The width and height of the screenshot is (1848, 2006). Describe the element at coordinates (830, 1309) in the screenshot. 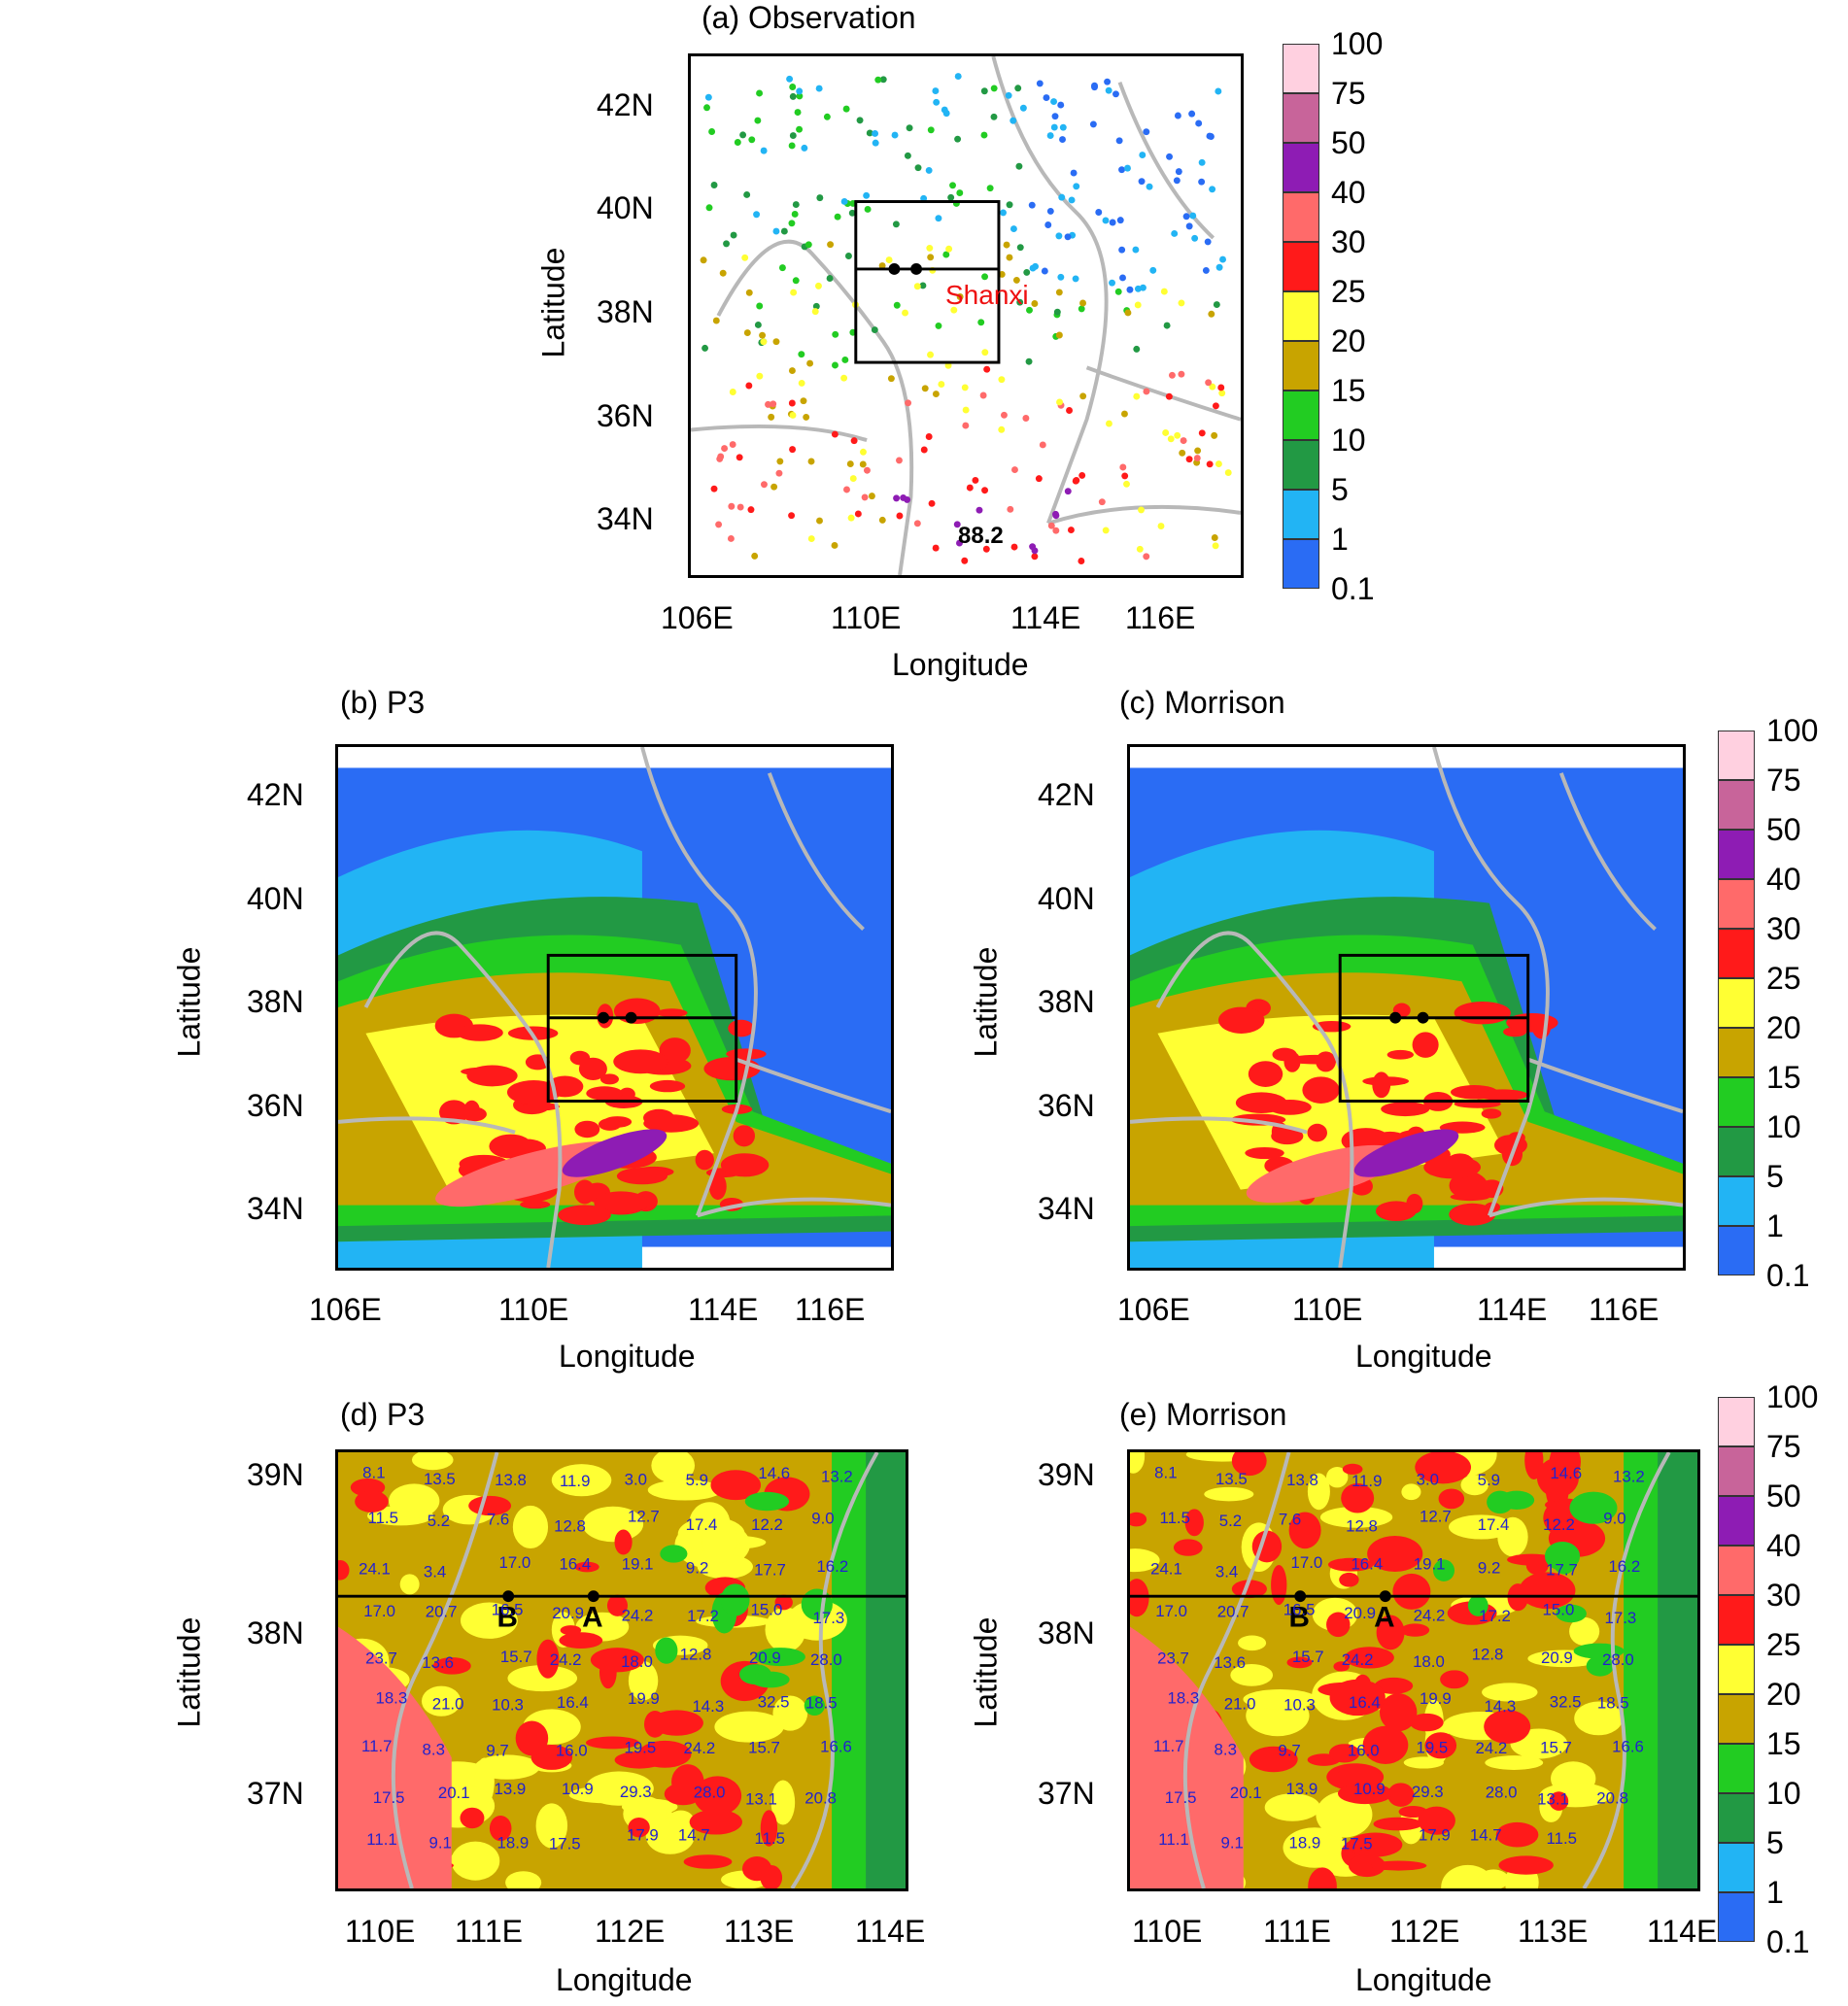

I see `x-tick: 116E` at that location.